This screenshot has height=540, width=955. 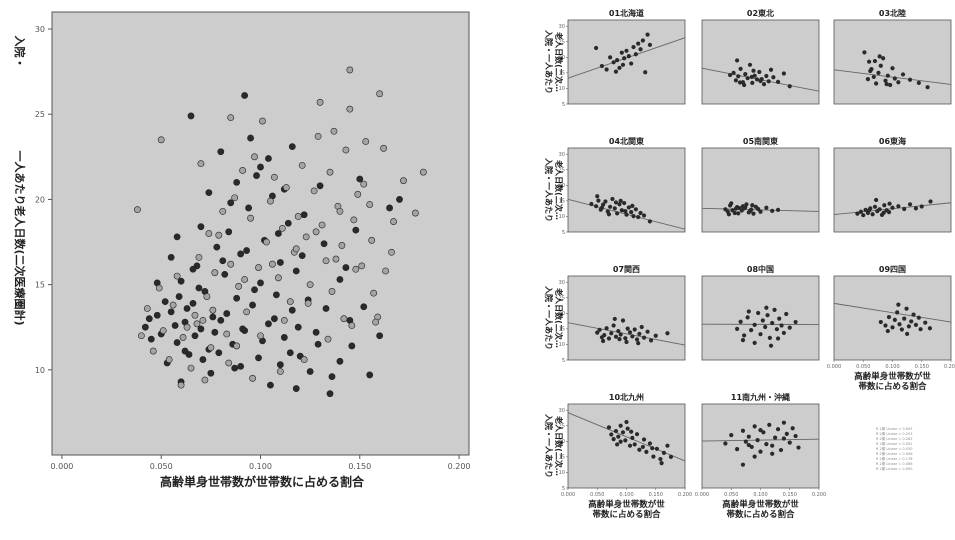 What do you see at coordinates (40, 114) in the screenshot?
I see `main-y-tick-label: 25` at bounding box center [40, 114].